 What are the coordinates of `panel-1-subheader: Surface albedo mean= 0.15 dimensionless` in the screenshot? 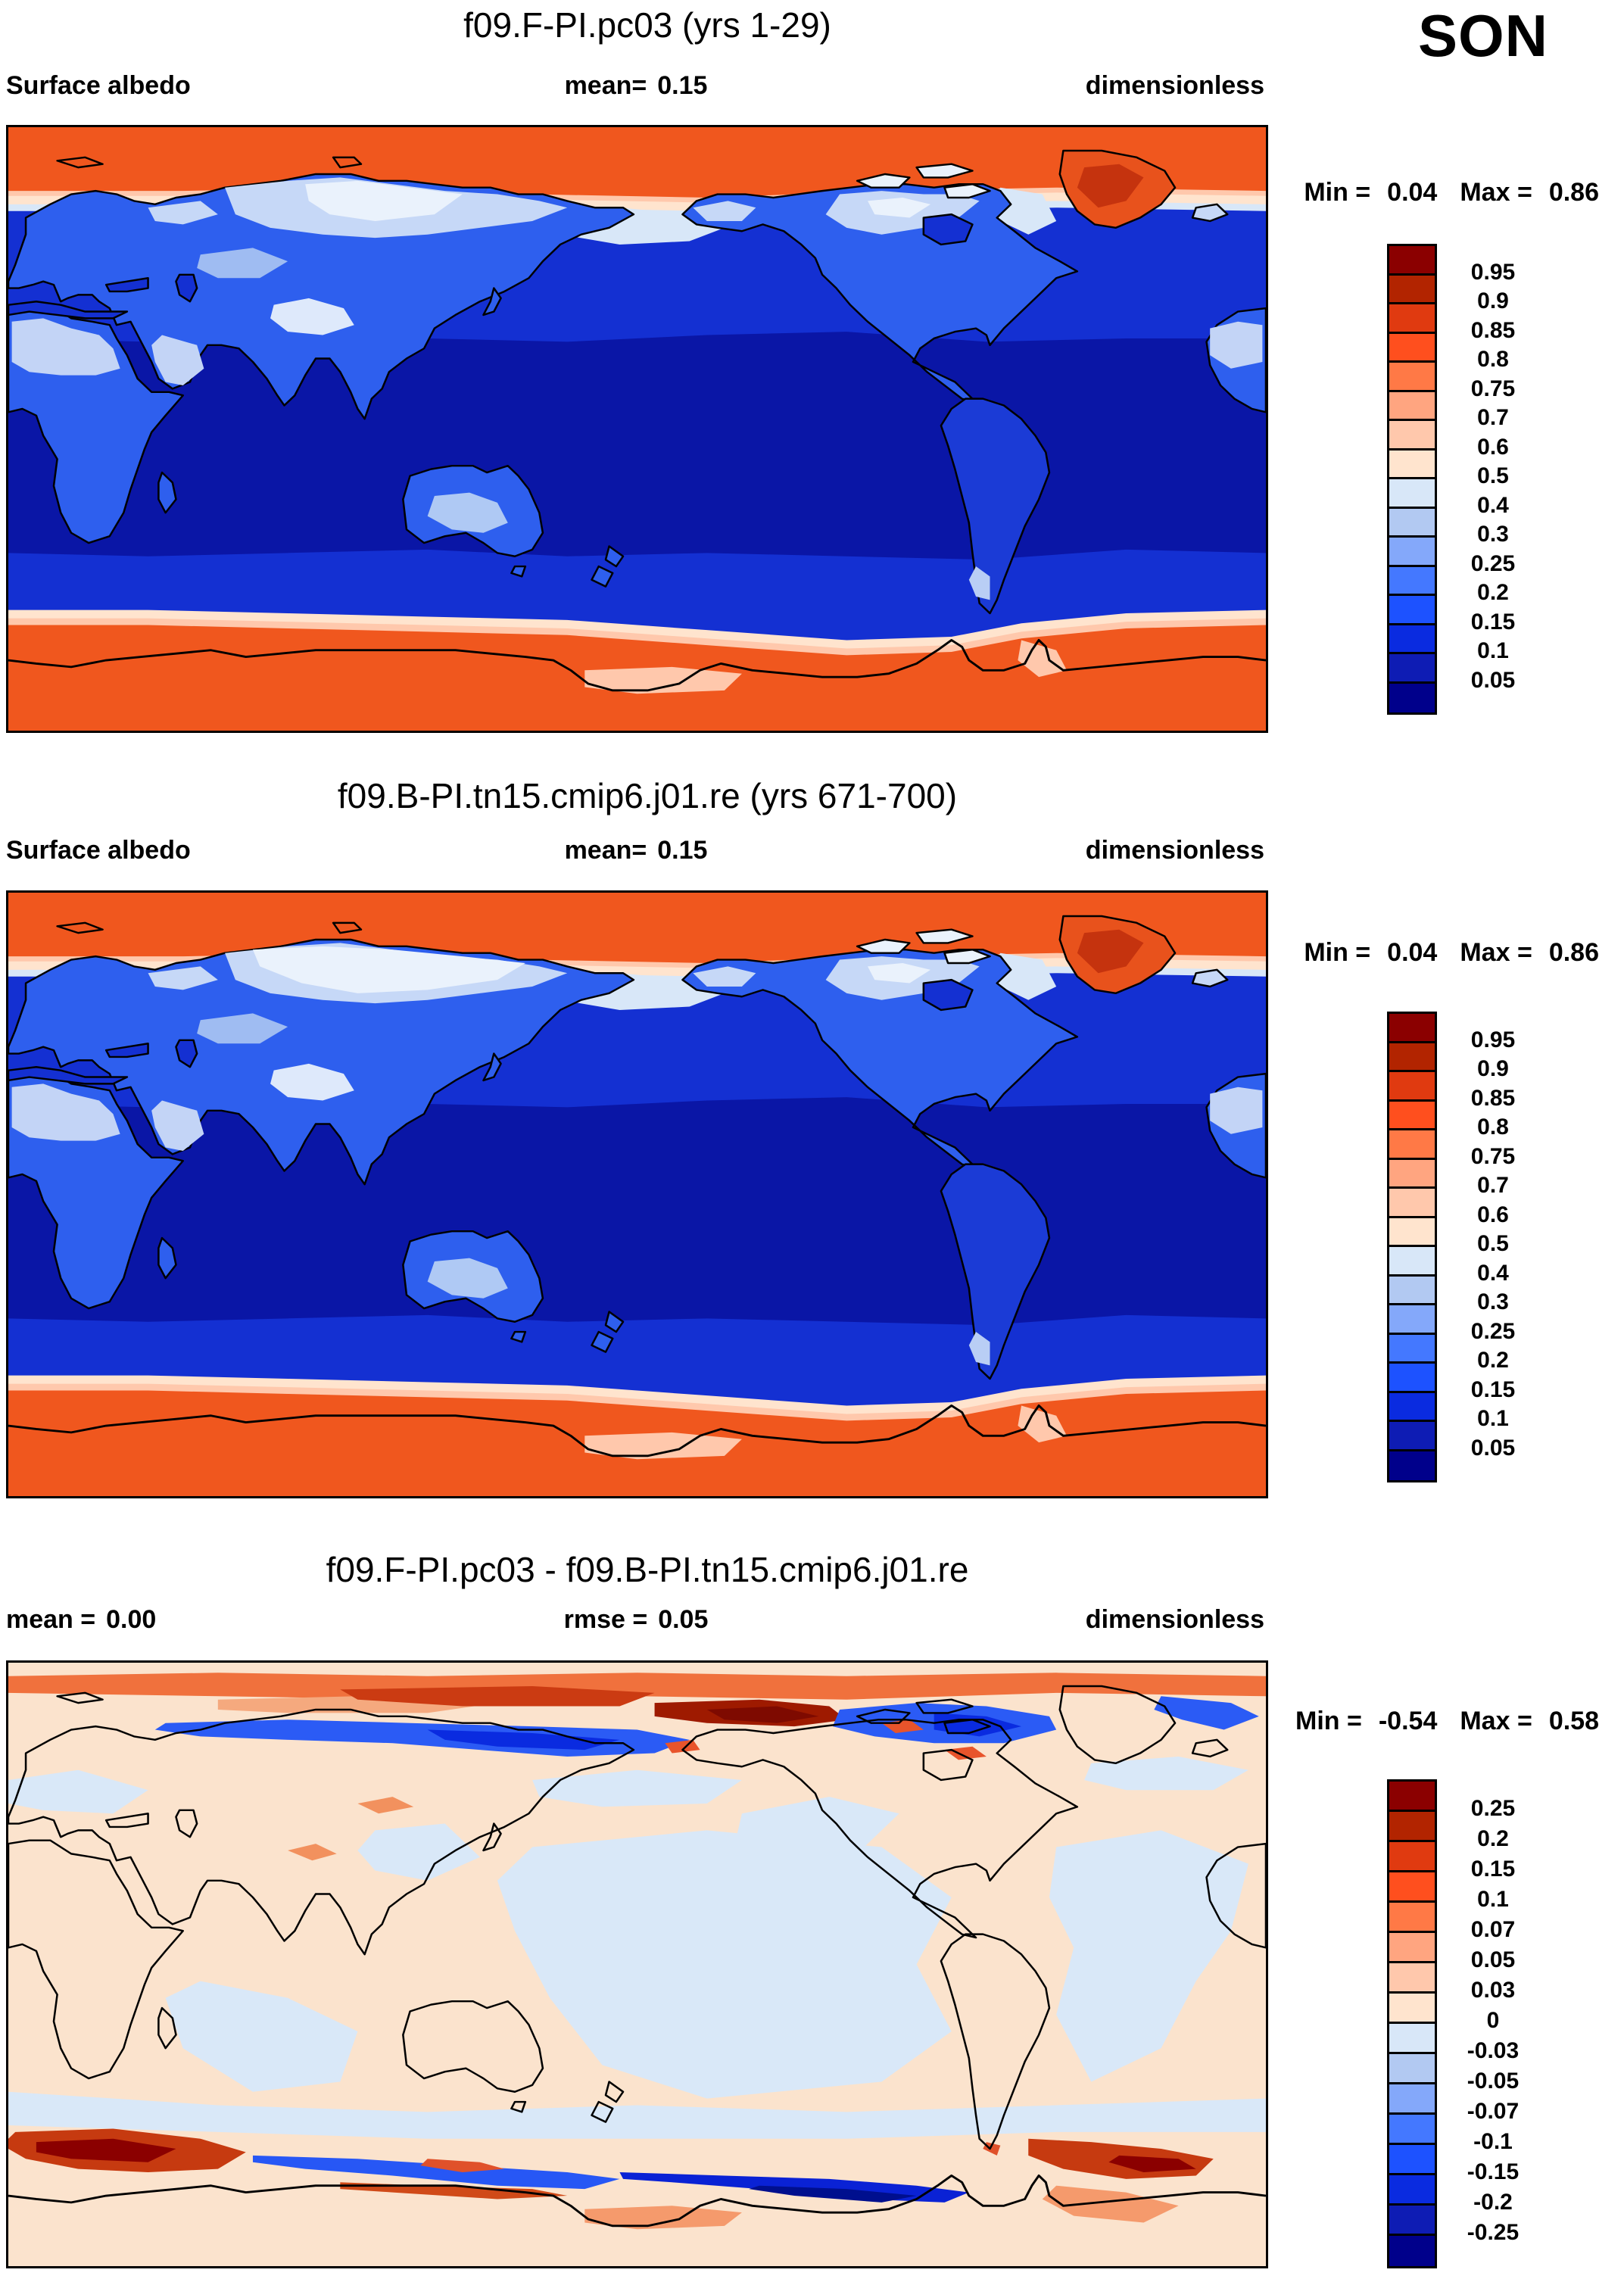 It's located at (636, 87).